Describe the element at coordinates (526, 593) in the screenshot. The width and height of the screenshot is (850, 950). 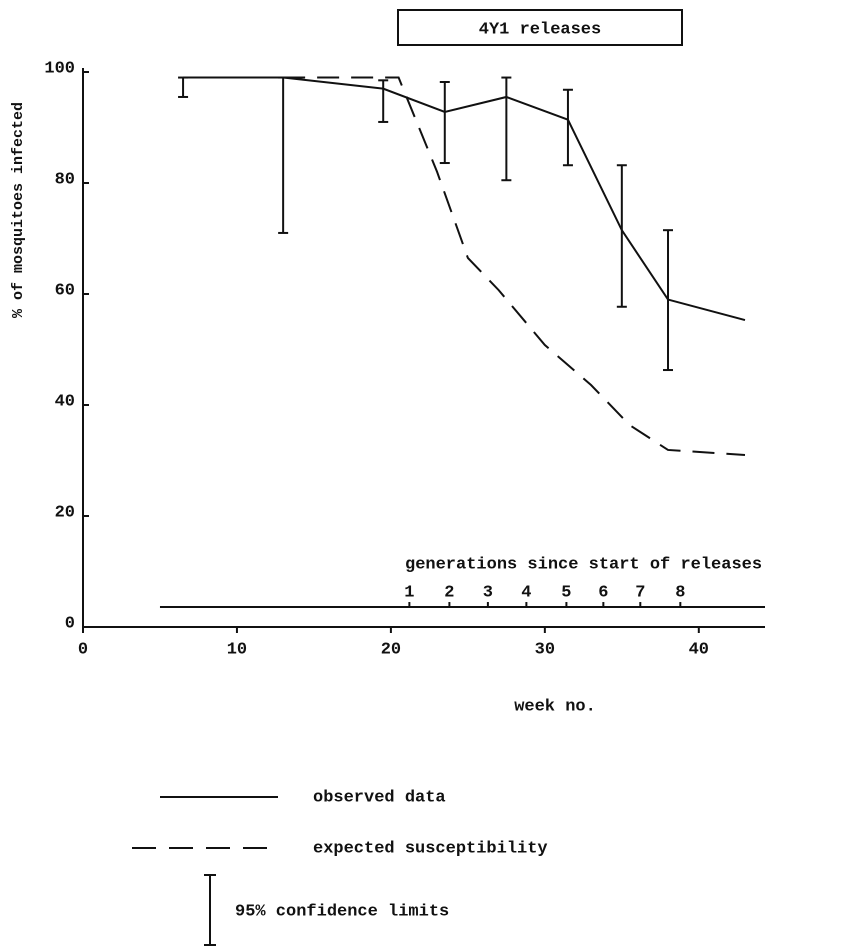
I see `generation-tick-label: 4` at that location.